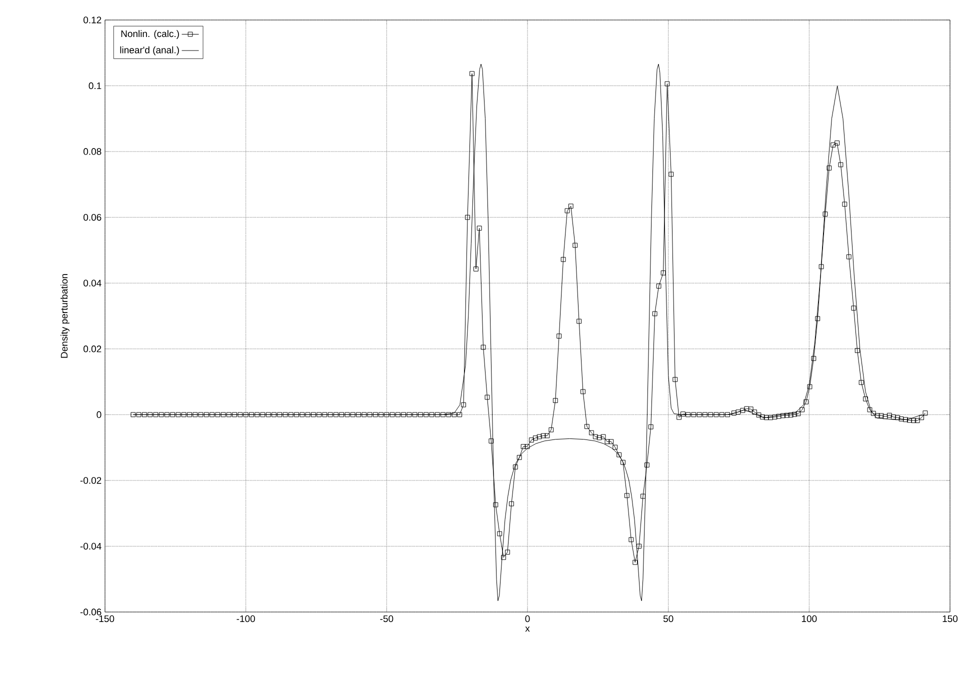  What do you see at coordinates (91, 546) in the screenshot?
I see `y-tick-label: -0.04` at bounding box center [91, 546].